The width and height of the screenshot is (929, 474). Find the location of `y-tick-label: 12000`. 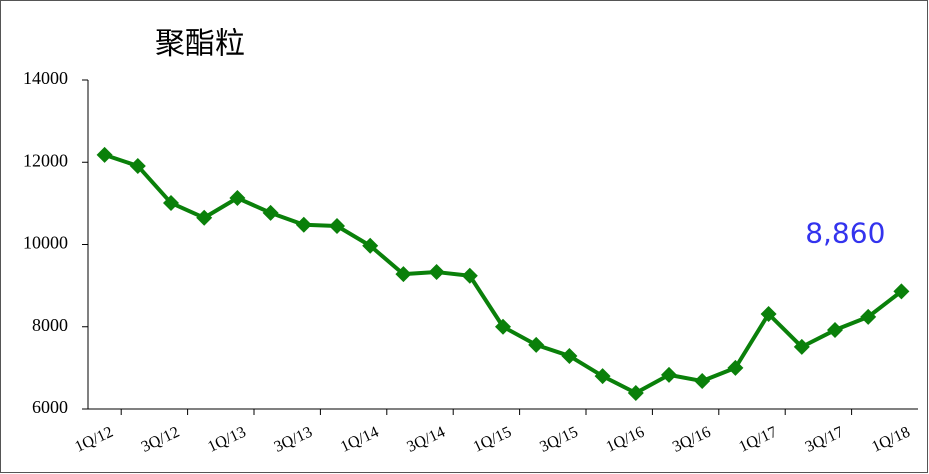

y-tick-label: 12000 is located at coordinates (45, 160).